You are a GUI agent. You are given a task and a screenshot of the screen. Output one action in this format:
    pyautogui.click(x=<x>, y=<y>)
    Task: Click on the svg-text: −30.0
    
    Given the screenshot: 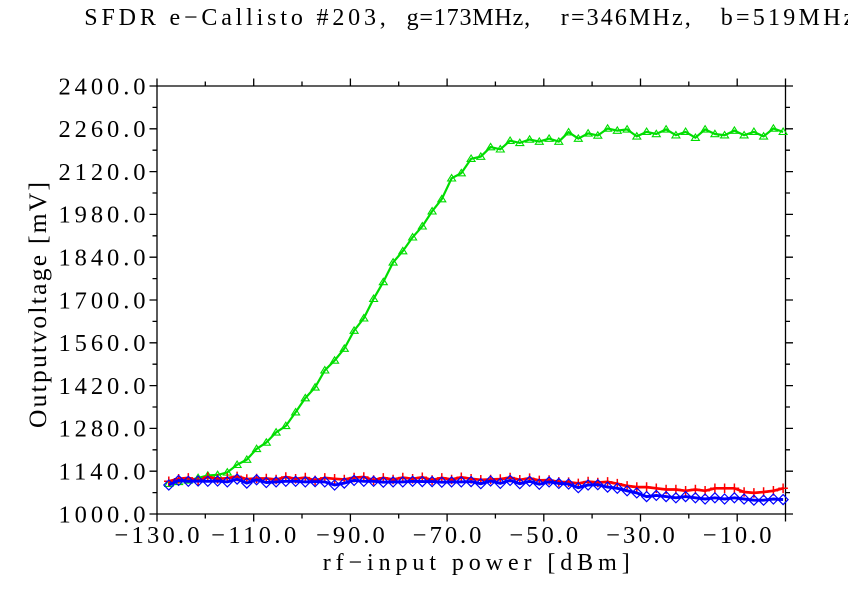 What is the action you would take?
    pyautogui.click(x=640, y=535)
    